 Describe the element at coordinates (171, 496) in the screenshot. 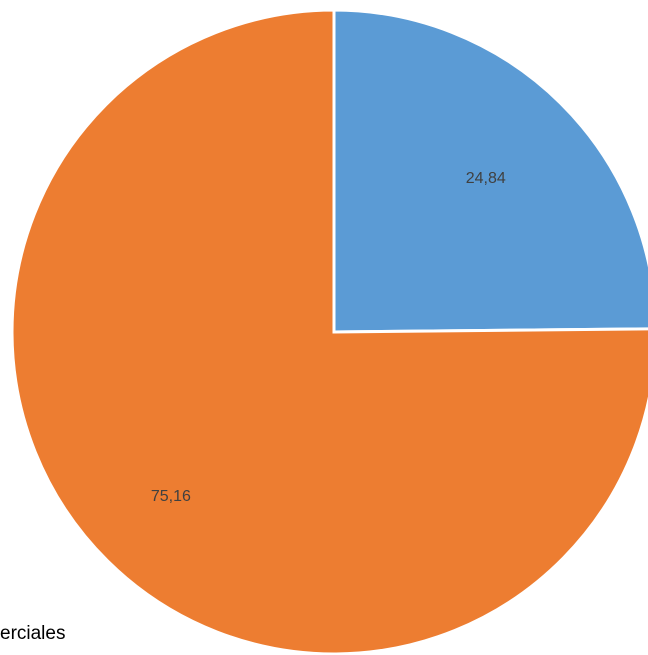

I see `data-label-slice-2: 75,16` at that location.